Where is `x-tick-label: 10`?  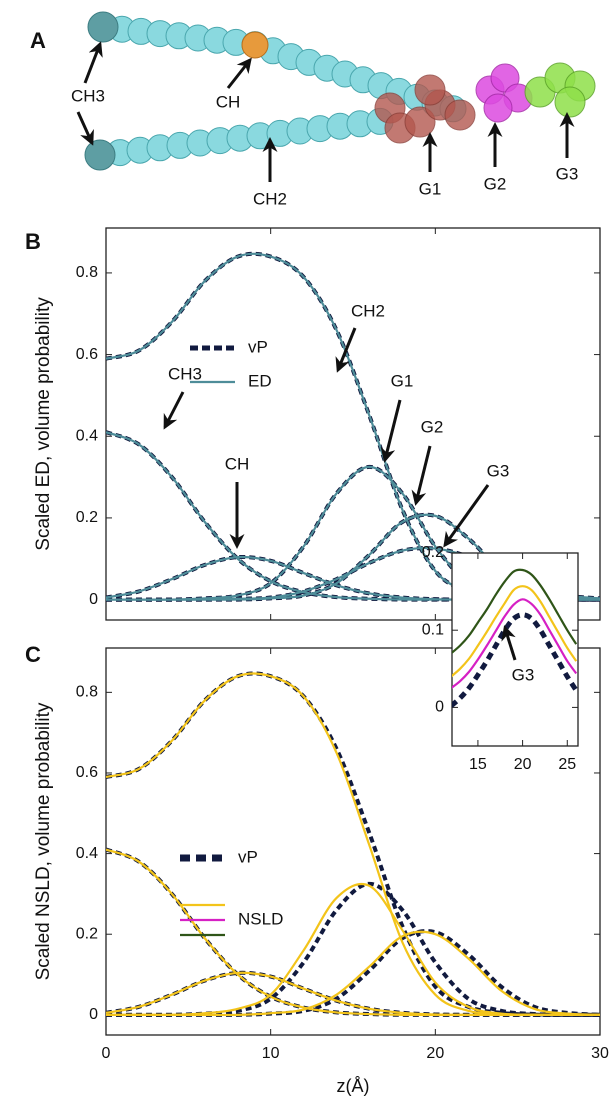
x-tick-label: 10 is located at coordinates (271, 1053).